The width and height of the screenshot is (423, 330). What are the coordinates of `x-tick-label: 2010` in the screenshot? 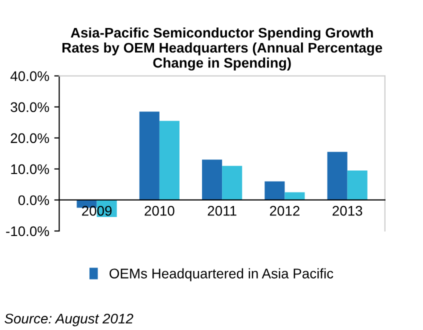 It's located at (159, 211).